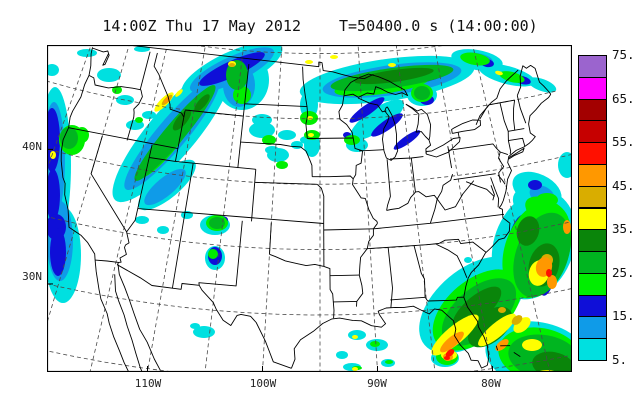  I want to click on color-scale-label: 75., so click(623, 54).